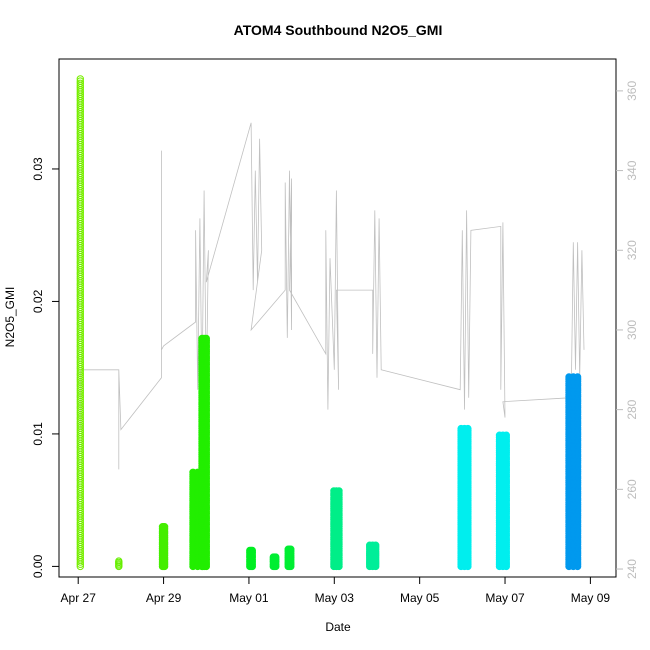 This screenshot has height=650, width=650. Describe the element at coordinates (632, 489) in the screenshot. I see `y2-tick-label: 260` at that location.